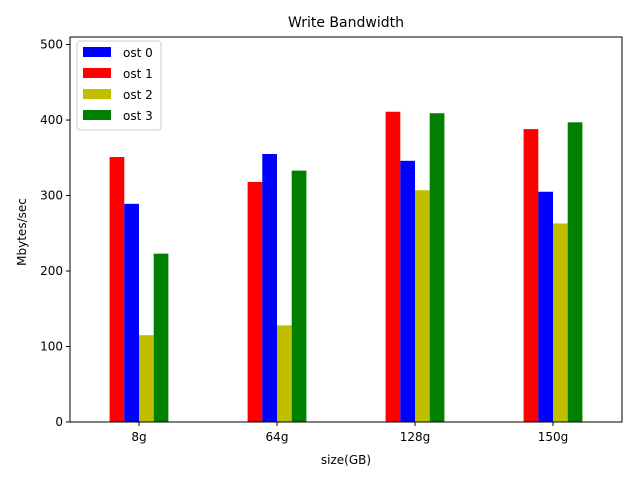 This screenshot has width=640, height=480. Describe the element at coordinates (146, 378) in the screenshot. I see `bar-ost-2-8g` at that location.